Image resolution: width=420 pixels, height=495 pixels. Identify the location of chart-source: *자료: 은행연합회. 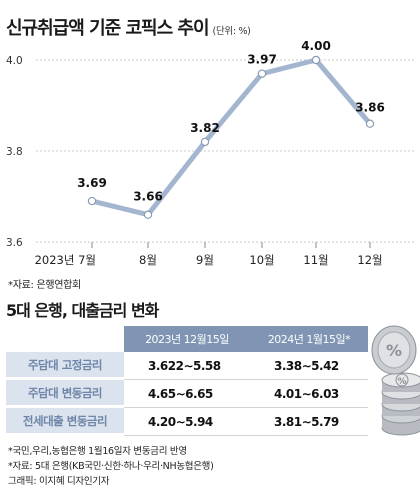
(44, 285).